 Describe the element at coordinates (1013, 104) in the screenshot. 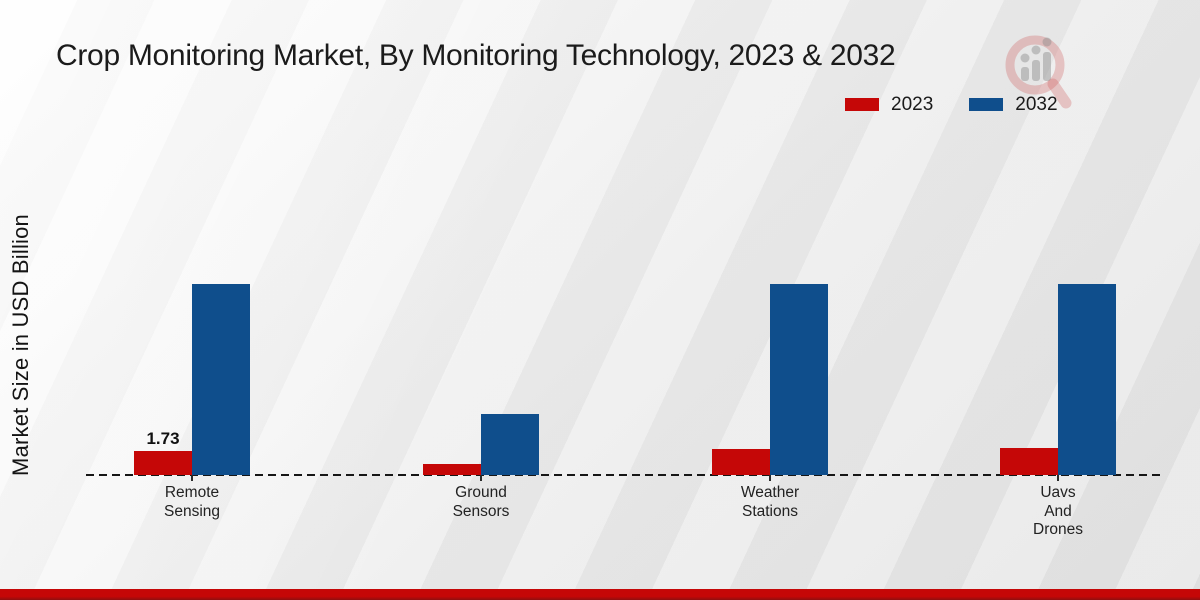

I see `legend-item-2032: 2032` at that location.